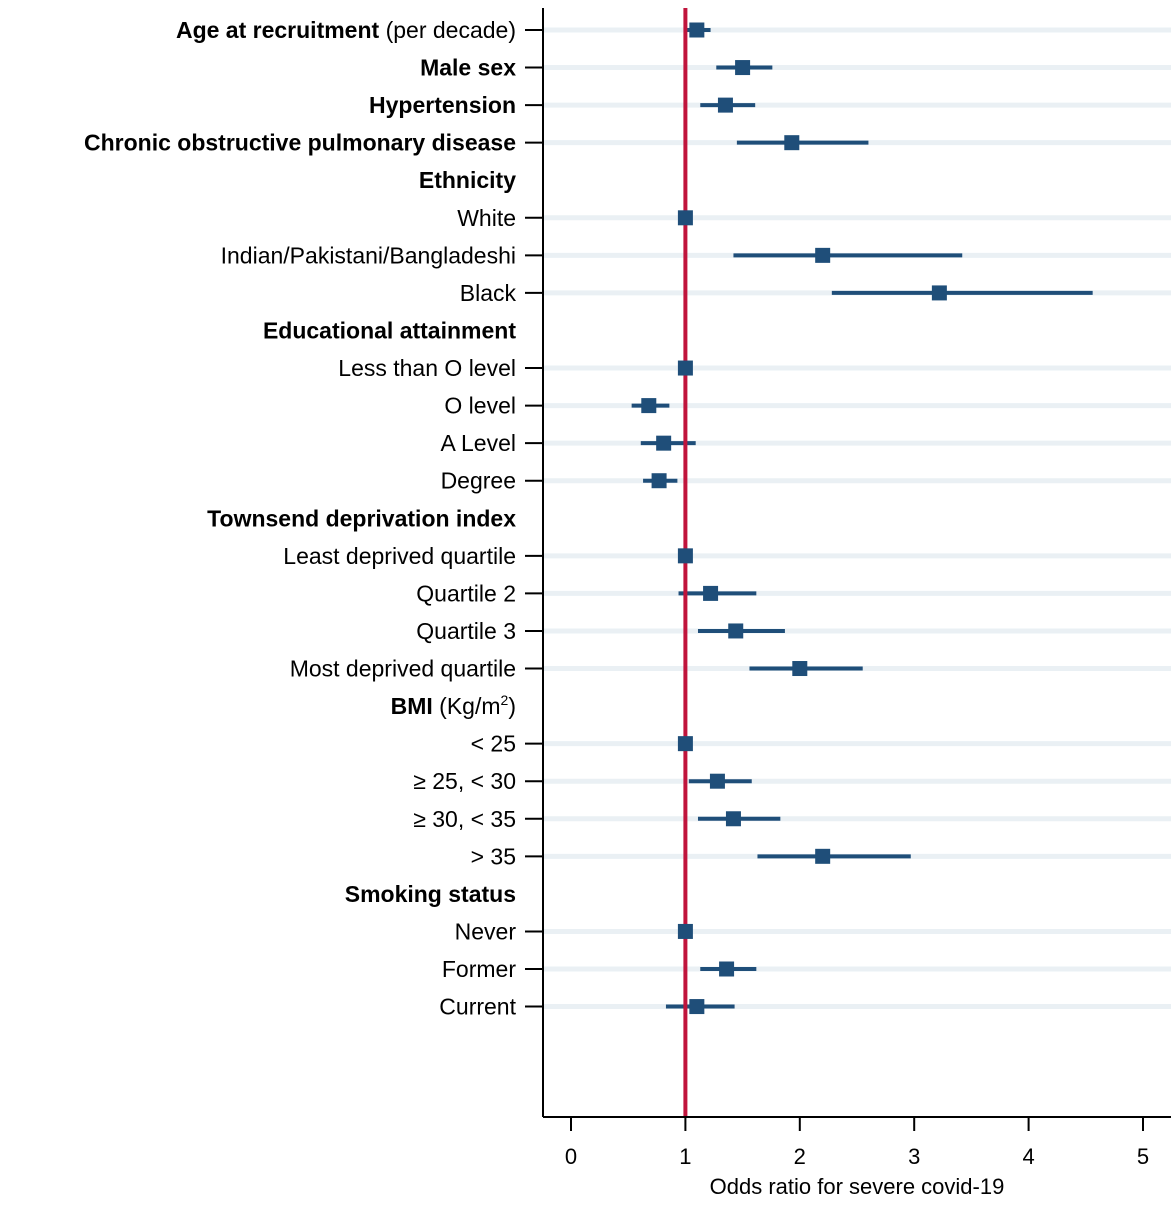  I want to click on row-label-text: Degree, so click(478, 481).